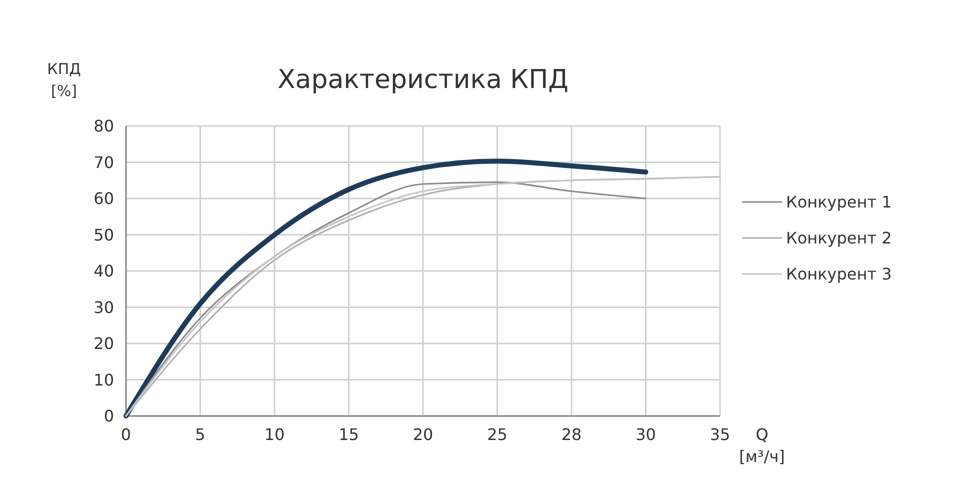 The height and width of the screenshot is (494, 970). What do you see at coordinates (104, 271) in the screenshot?
I see `y-tick-label: 40` at bounding box center [104, 271].